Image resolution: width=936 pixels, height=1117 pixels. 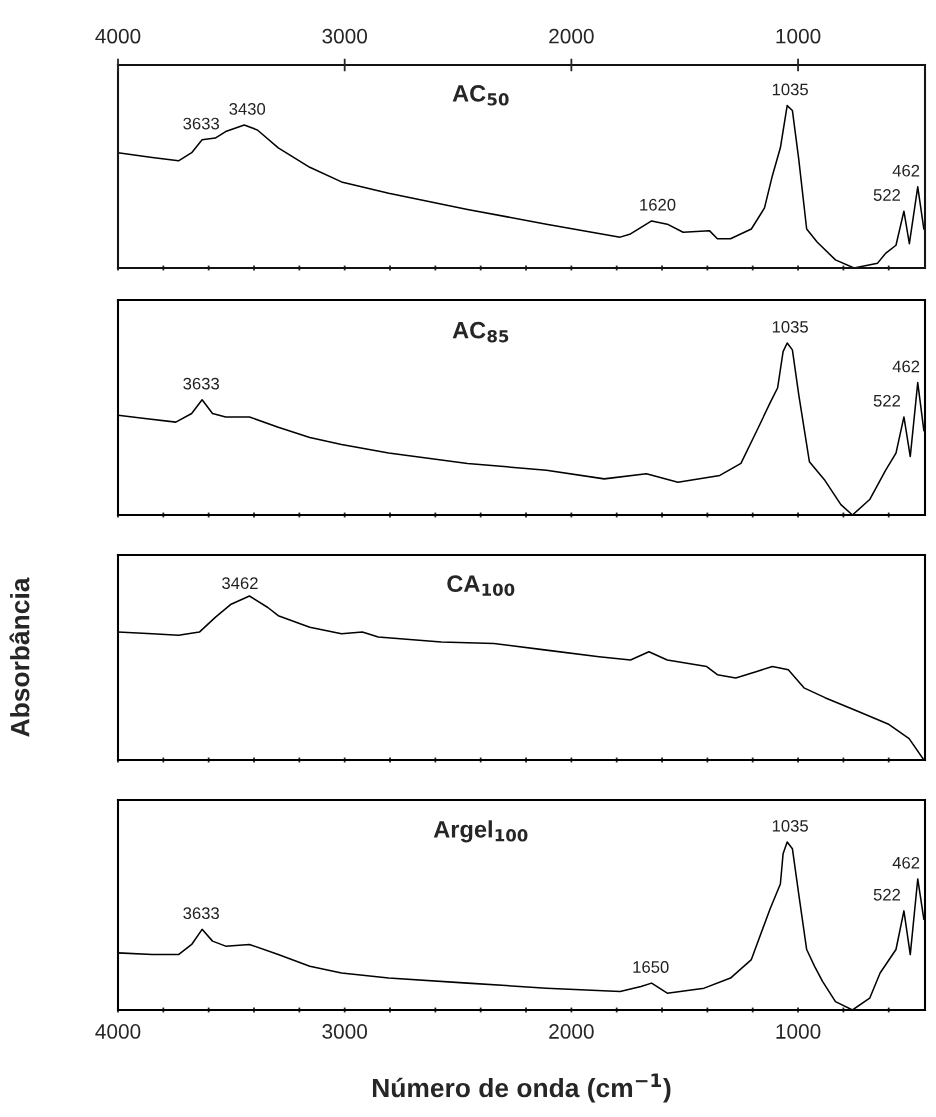 I want to click on annotation: 3462, so click(x=240, y=583).